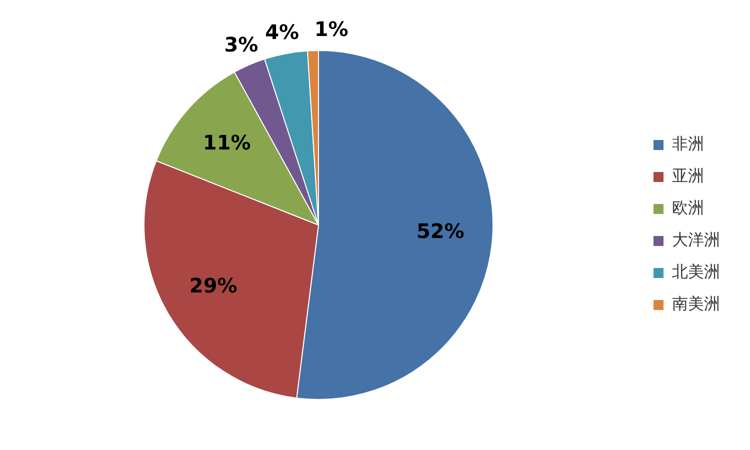  Describe the element at coordinates (226, 142) in the screenshot. I see `data-label: 11%` at that location.